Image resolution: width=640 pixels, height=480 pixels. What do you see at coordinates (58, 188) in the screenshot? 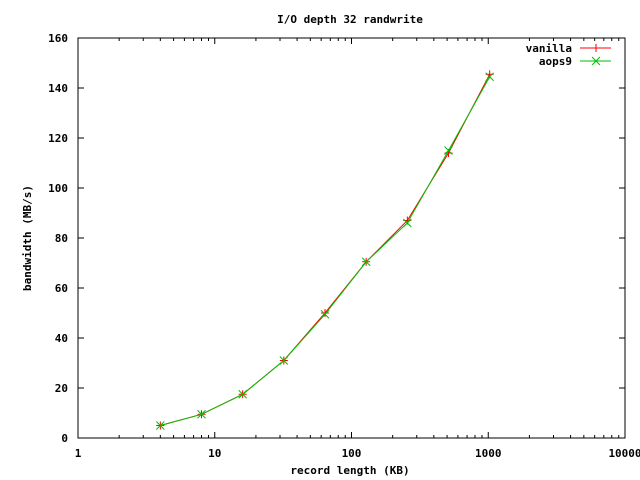
I see `y-tick-label: 100` at bounding box center [58, 188].